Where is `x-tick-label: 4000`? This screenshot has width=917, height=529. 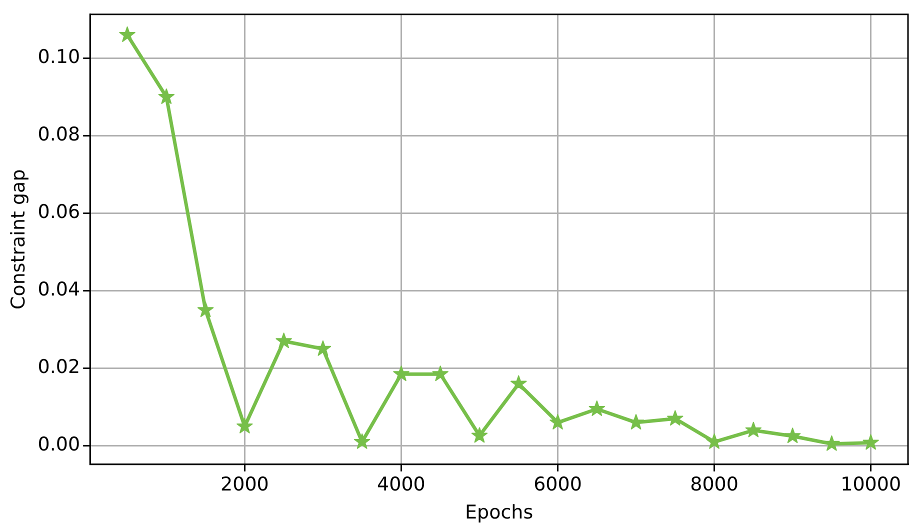
x-tick-label: 4000 is located at coordinates (401, 485).